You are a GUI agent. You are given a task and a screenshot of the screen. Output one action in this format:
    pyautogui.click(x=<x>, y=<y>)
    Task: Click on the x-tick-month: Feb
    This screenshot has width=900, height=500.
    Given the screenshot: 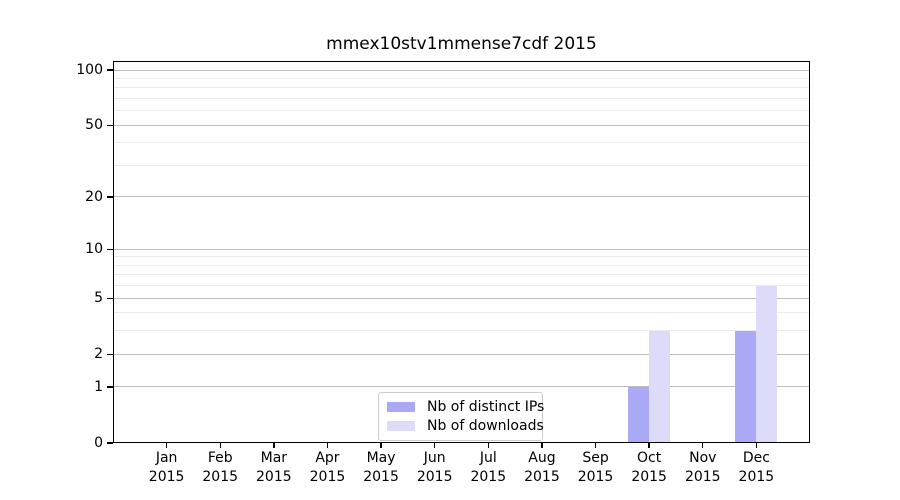 What is the action you would take?
    pyautogui.click(x=220, y=458)
    